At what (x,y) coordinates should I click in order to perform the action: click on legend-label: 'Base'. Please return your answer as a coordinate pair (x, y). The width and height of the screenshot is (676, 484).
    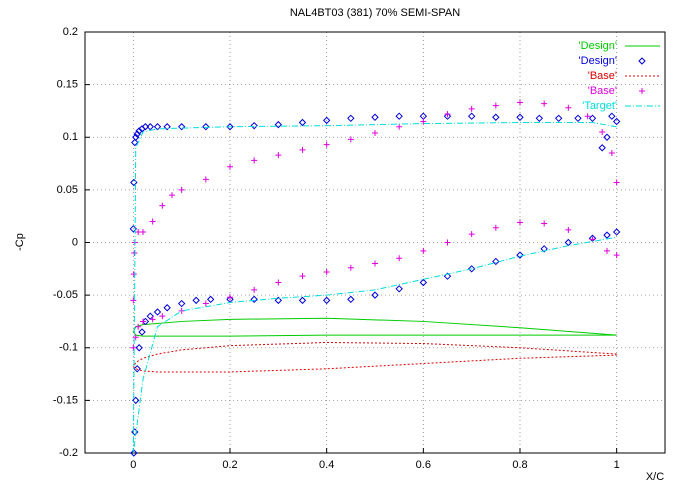
    Looking at the image, I should click on (602, 76).